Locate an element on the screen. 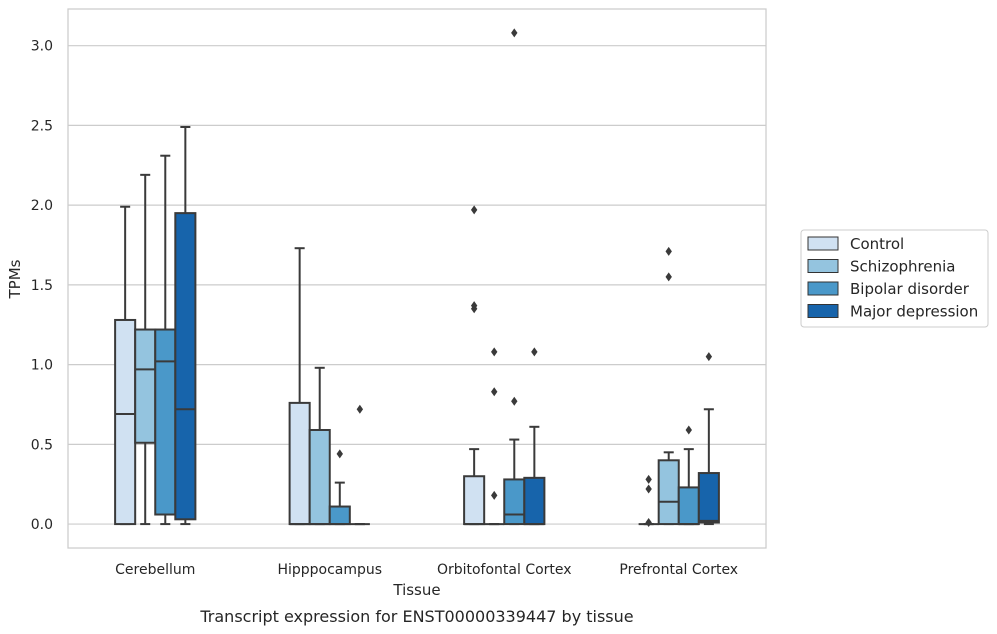 The width and height of the screenshot is (997, 634). y-tick-labels: 0.0 0.5 1.0 1.5 2.0 2.5 3.0 is located at coordinates (42, 286).